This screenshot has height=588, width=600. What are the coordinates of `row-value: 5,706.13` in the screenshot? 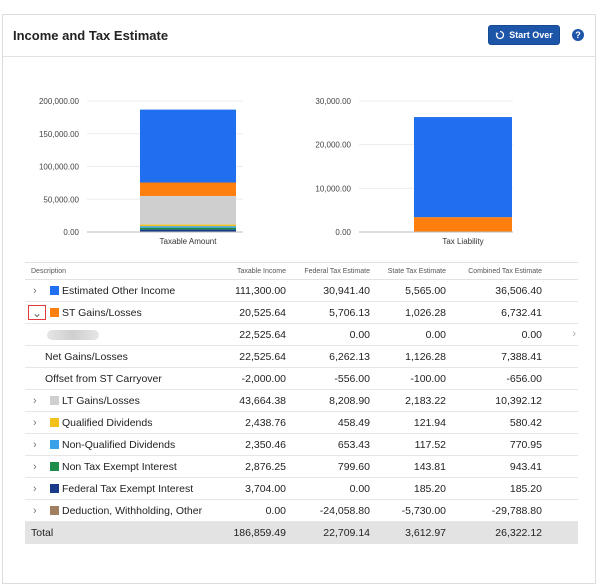 It's located at (349, 313).